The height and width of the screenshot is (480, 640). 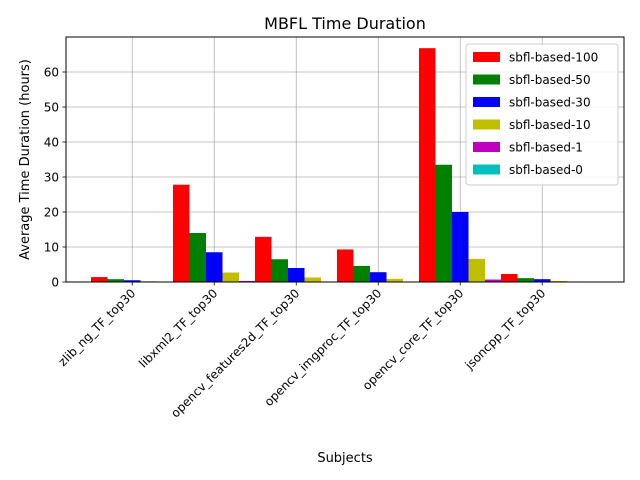 I want to click on x-tick-label: zlib_ng_TF_top30, so click(x=97, y=327).